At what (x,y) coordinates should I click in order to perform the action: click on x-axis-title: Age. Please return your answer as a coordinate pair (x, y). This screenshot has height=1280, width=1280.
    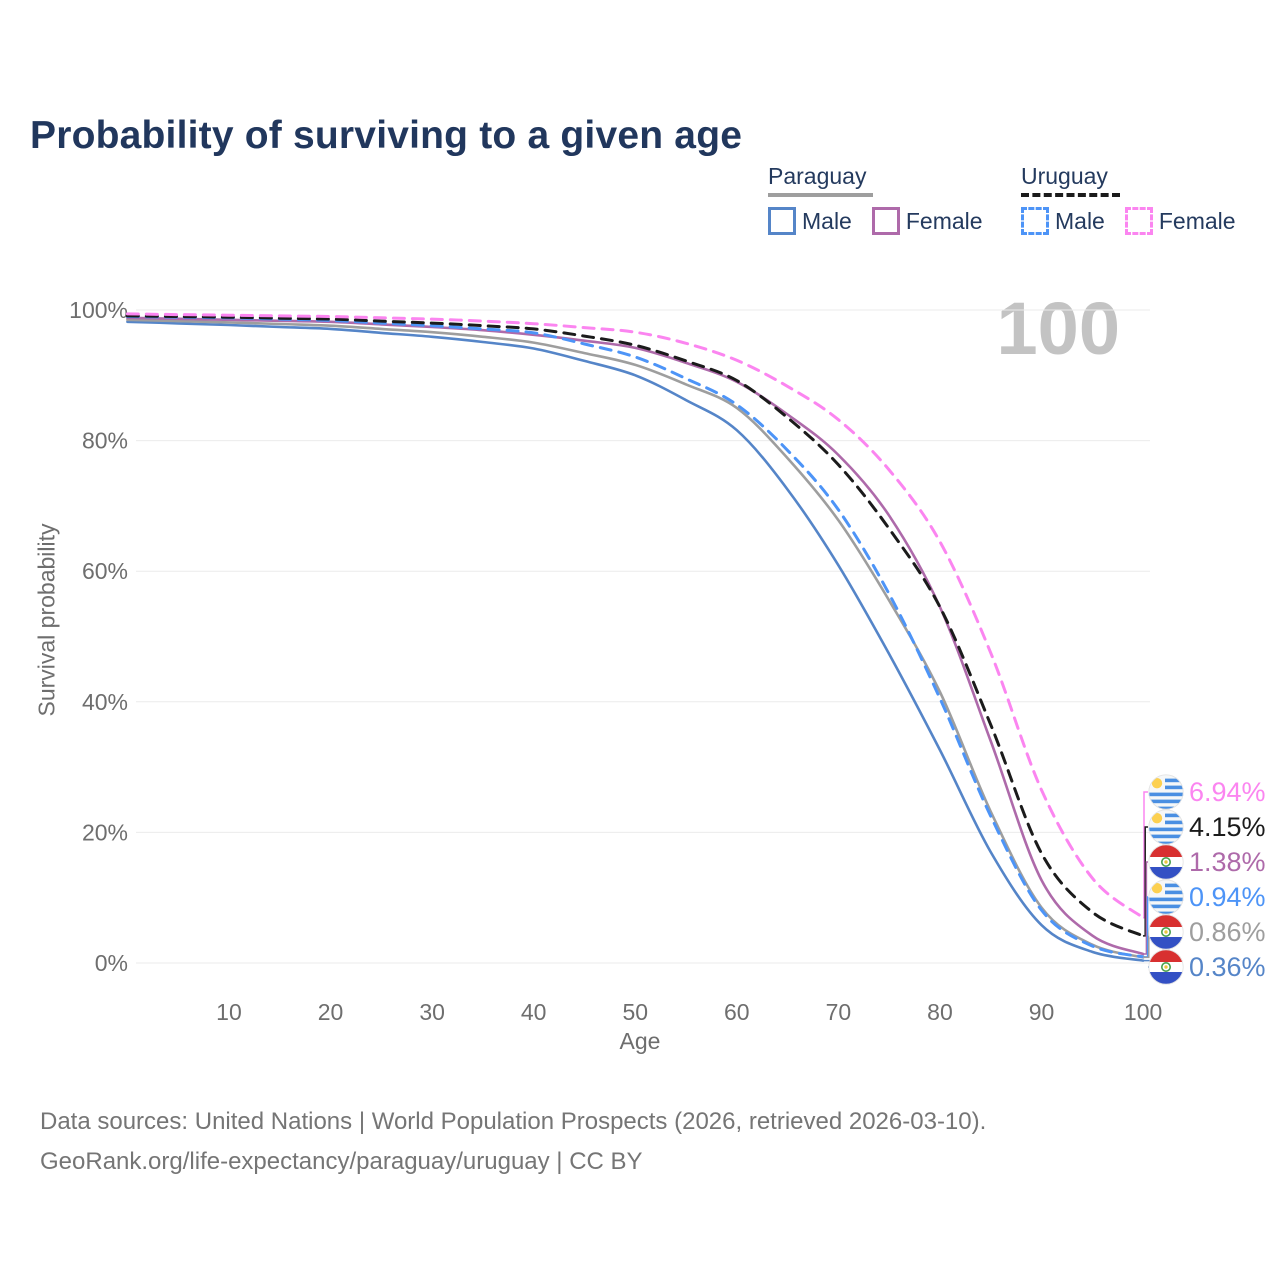
    Looking at the image, I should click on (640, 1041).